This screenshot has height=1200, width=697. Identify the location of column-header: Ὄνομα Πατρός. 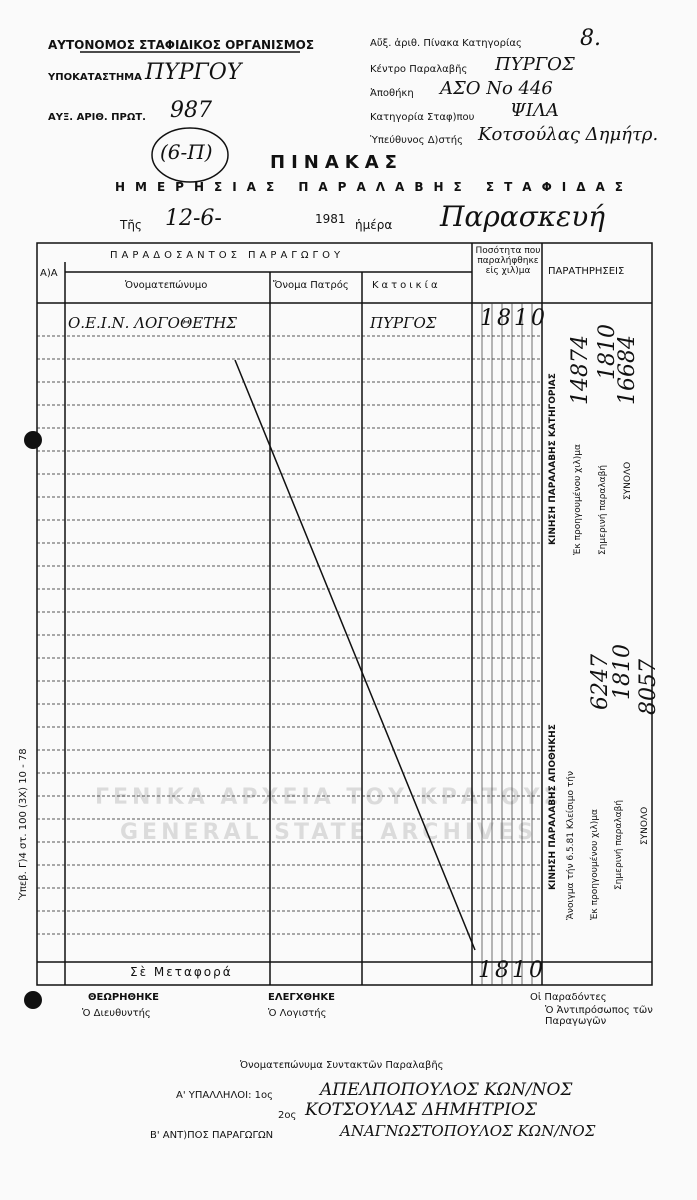
(311, 285).